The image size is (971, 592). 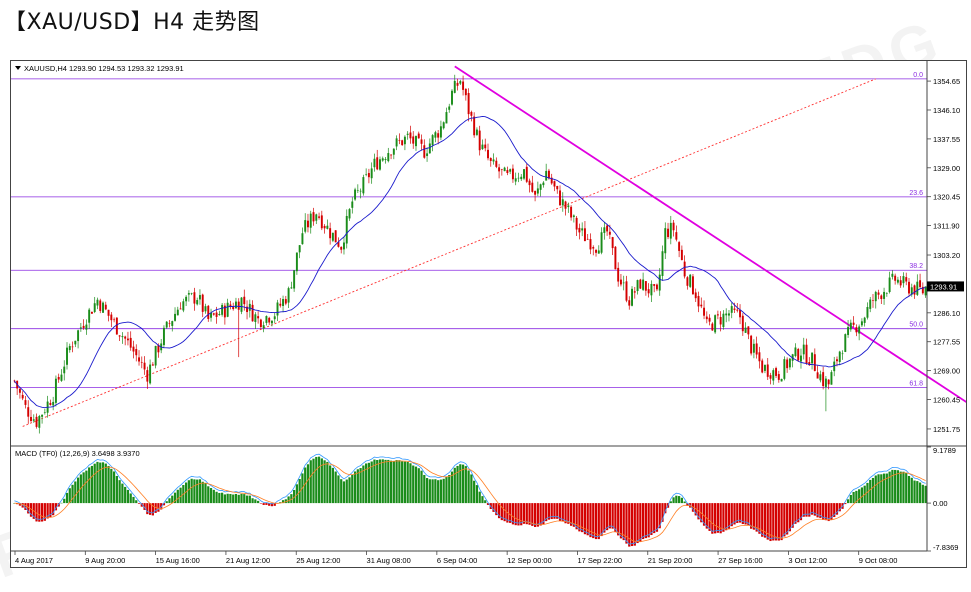 What do you see at coordinates (318, 560) in the screenshot?
I see `time-tick-label: 25 Aug 12:00` at bounding box center [318, 560].